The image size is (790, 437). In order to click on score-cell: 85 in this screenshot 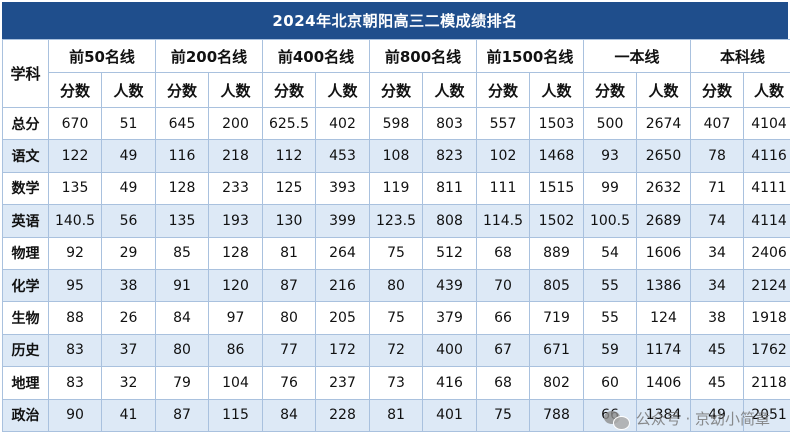, I will do `click(182, 253)`.